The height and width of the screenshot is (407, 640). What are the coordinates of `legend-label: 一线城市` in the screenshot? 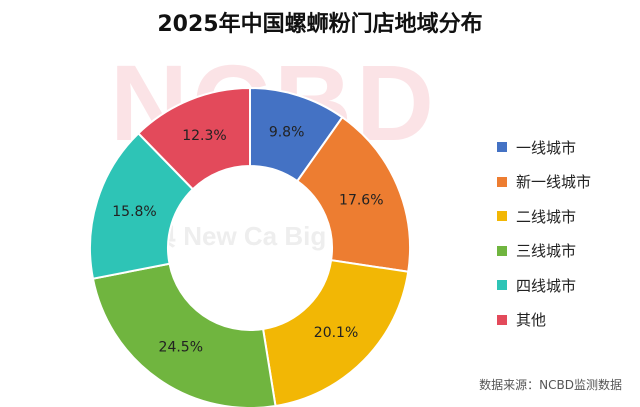 It's located at (546, 147).